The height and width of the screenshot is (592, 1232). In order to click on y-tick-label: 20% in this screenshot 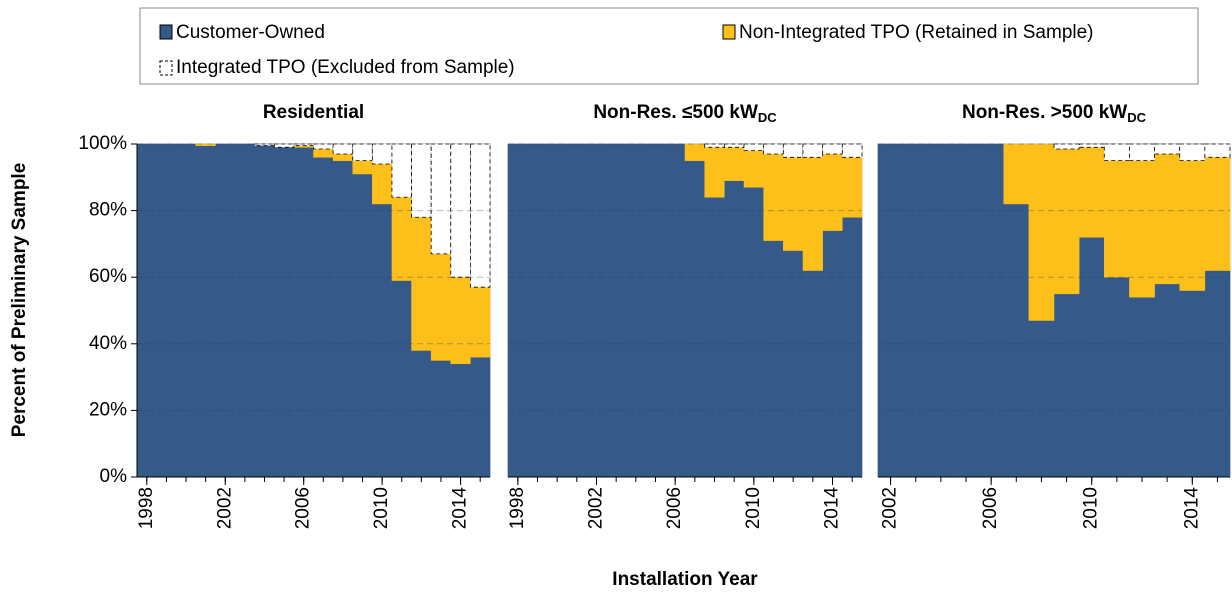, I will do `click(108, 409)`.